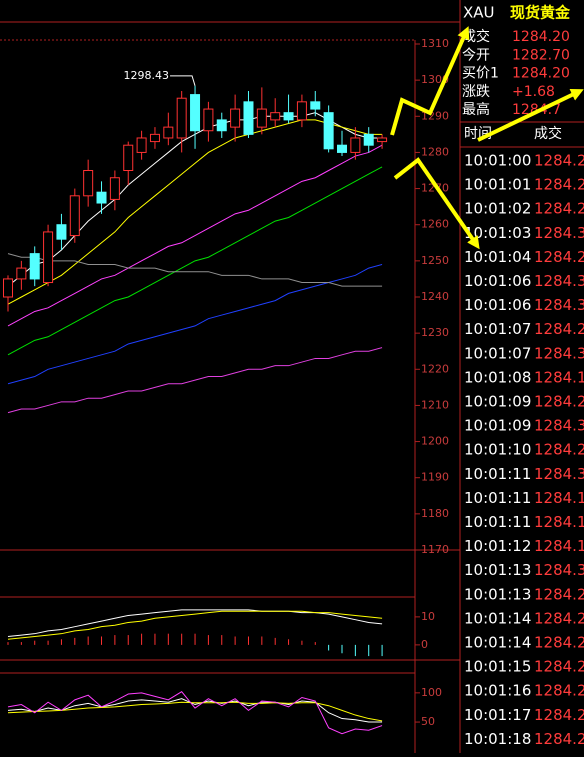 This screenshot has height=757, width=584. Describe the element at coordinates (147, 75) in the screenshot. I see `annotation: 1298.43` at that location.